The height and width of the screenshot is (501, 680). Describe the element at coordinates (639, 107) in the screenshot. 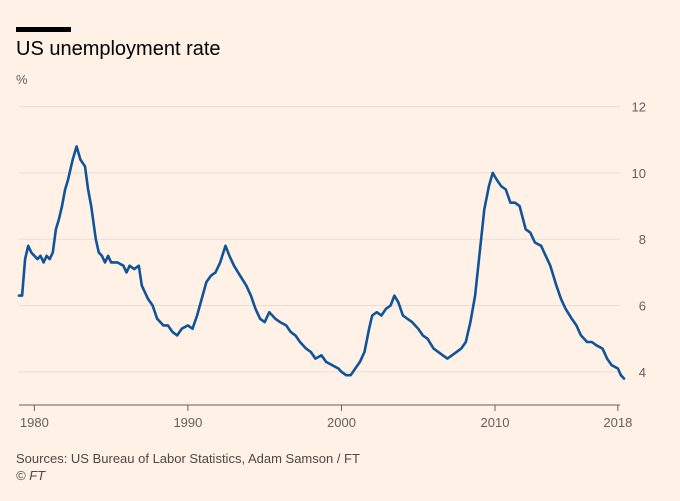

I see `y-tick-label: 12` at that location.